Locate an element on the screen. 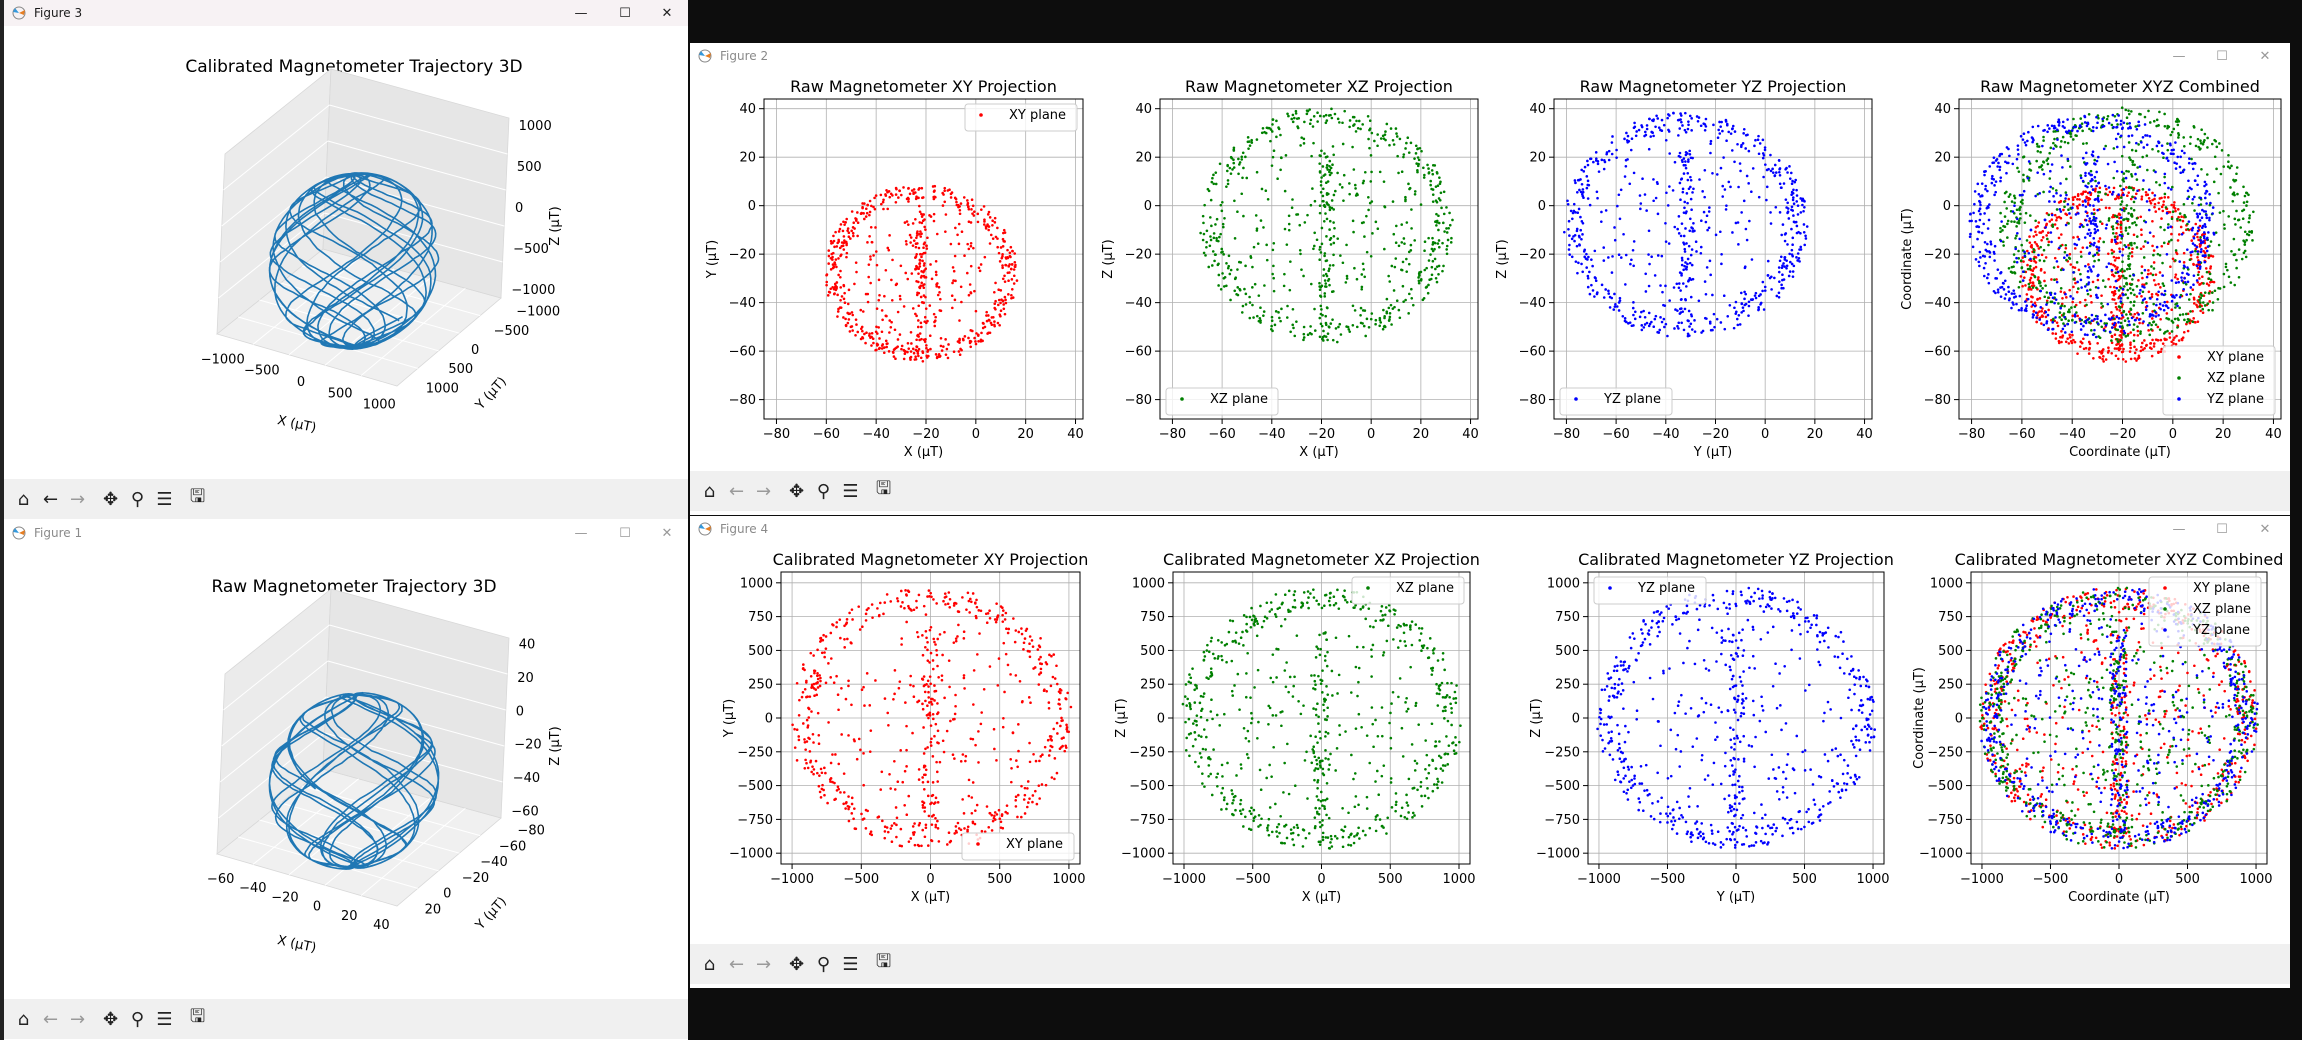 This screenshot has height=1040, width=2302. y-tick-label: 0 is located at coordinates (475, 350).